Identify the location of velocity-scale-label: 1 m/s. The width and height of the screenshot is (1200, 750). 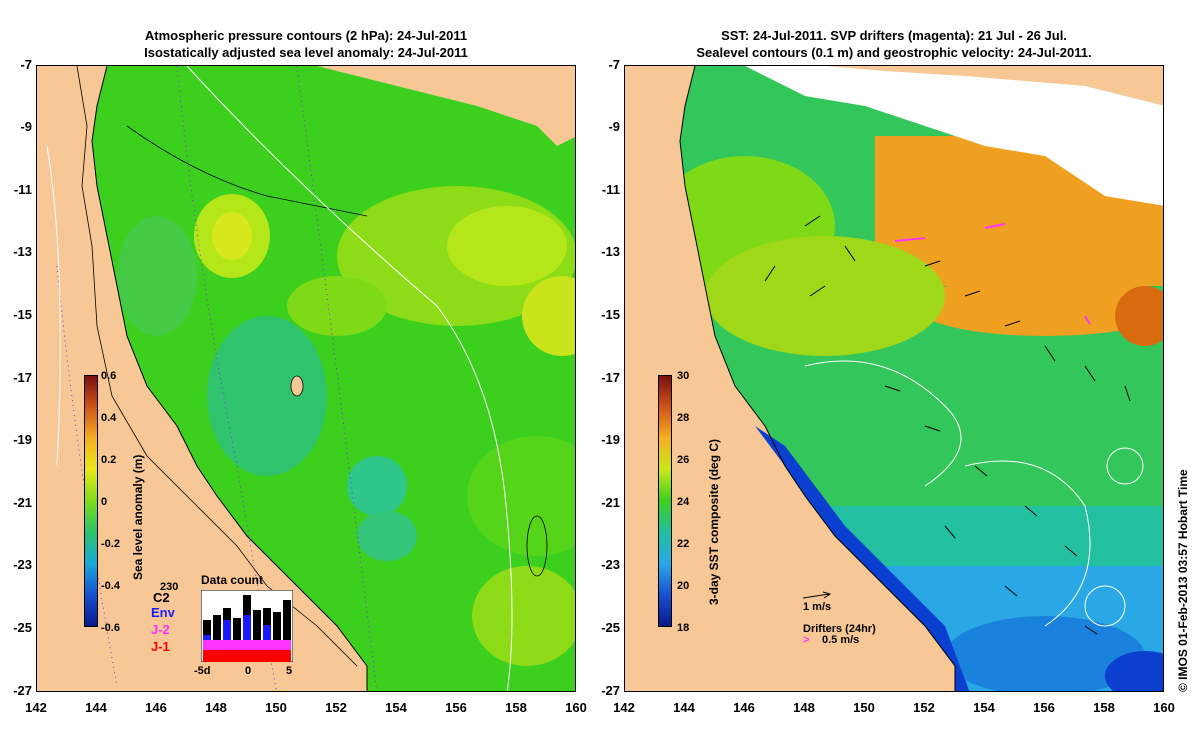
(817, 607).